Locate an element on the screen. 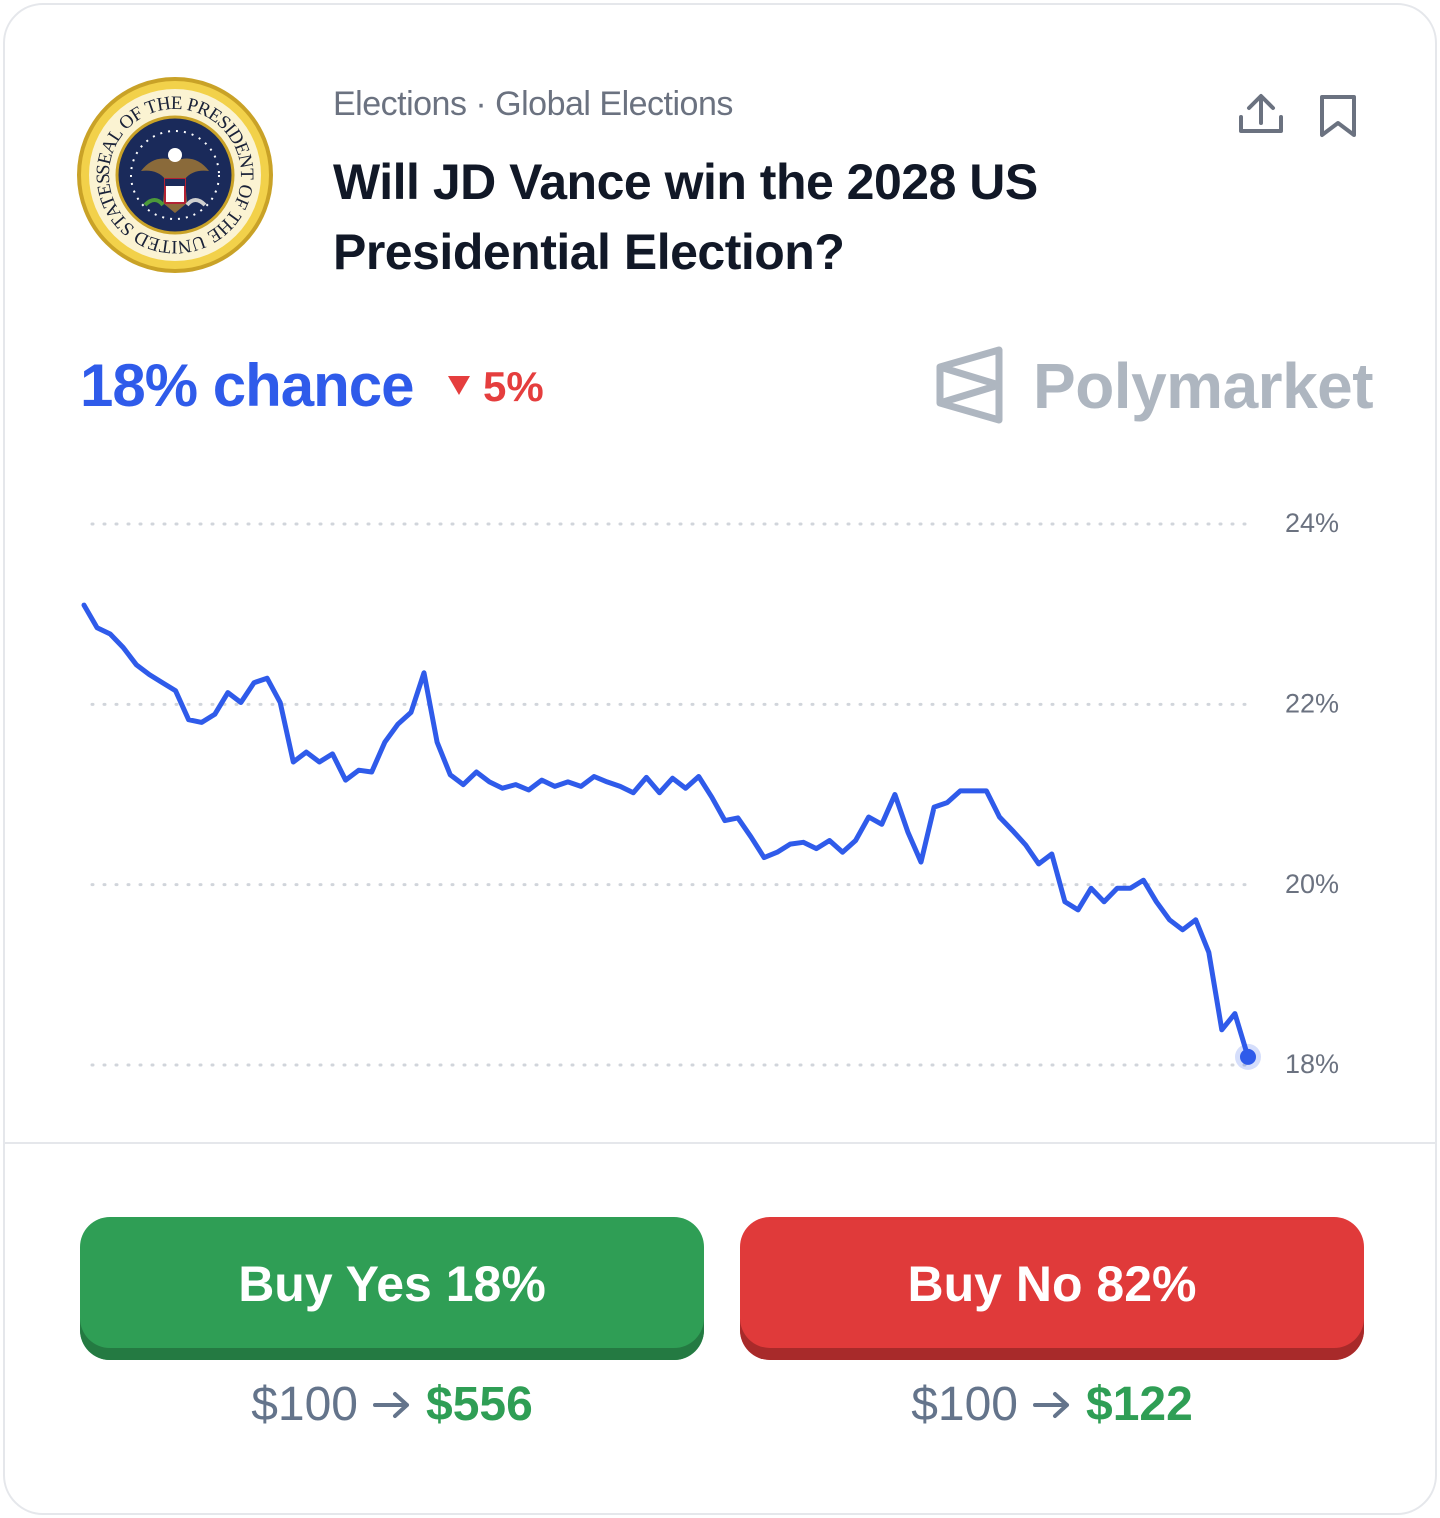 The height and width of the screenshot is (1518, 1440). y-tick-label: 22% is located at coordinates (1312, 703).